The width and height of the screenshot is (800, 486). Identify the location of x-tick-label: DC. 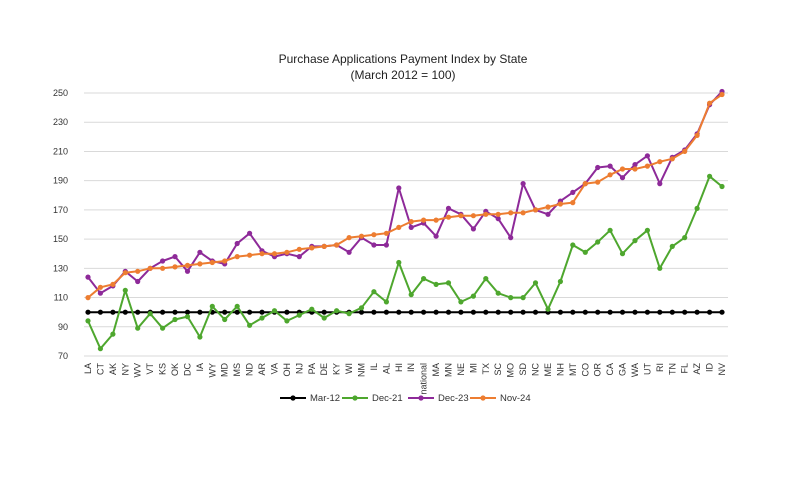
(187, 369).